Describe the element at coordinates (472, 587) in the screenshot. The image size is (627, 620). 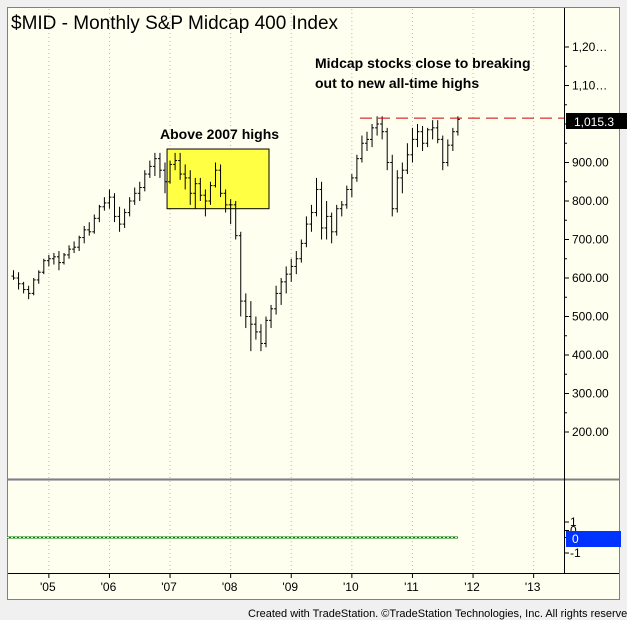
I see `x-tick-label: '12` at that location.